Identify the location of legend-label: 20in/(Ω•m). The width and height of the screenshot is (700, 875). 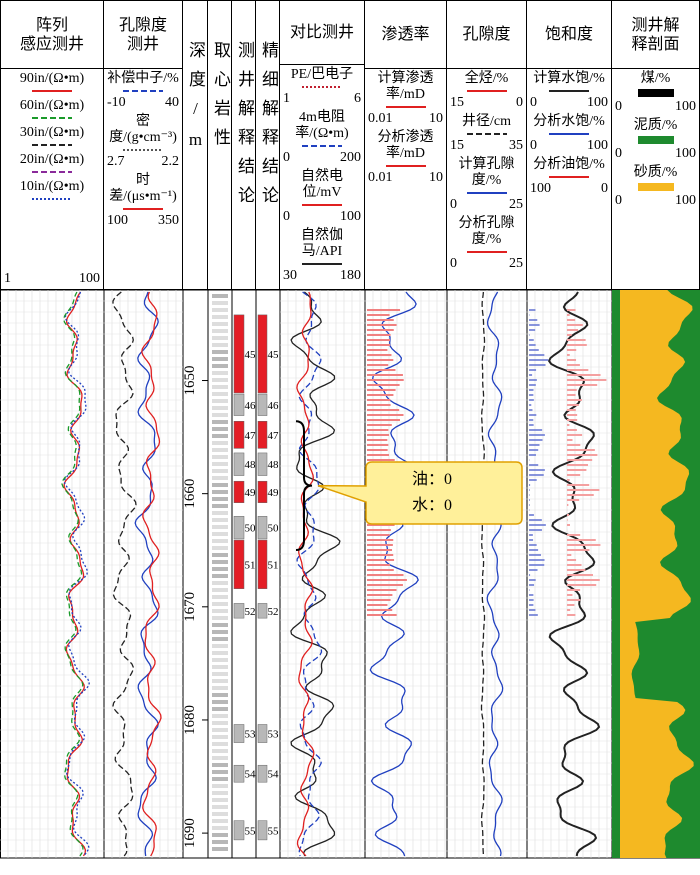
(52, 159).